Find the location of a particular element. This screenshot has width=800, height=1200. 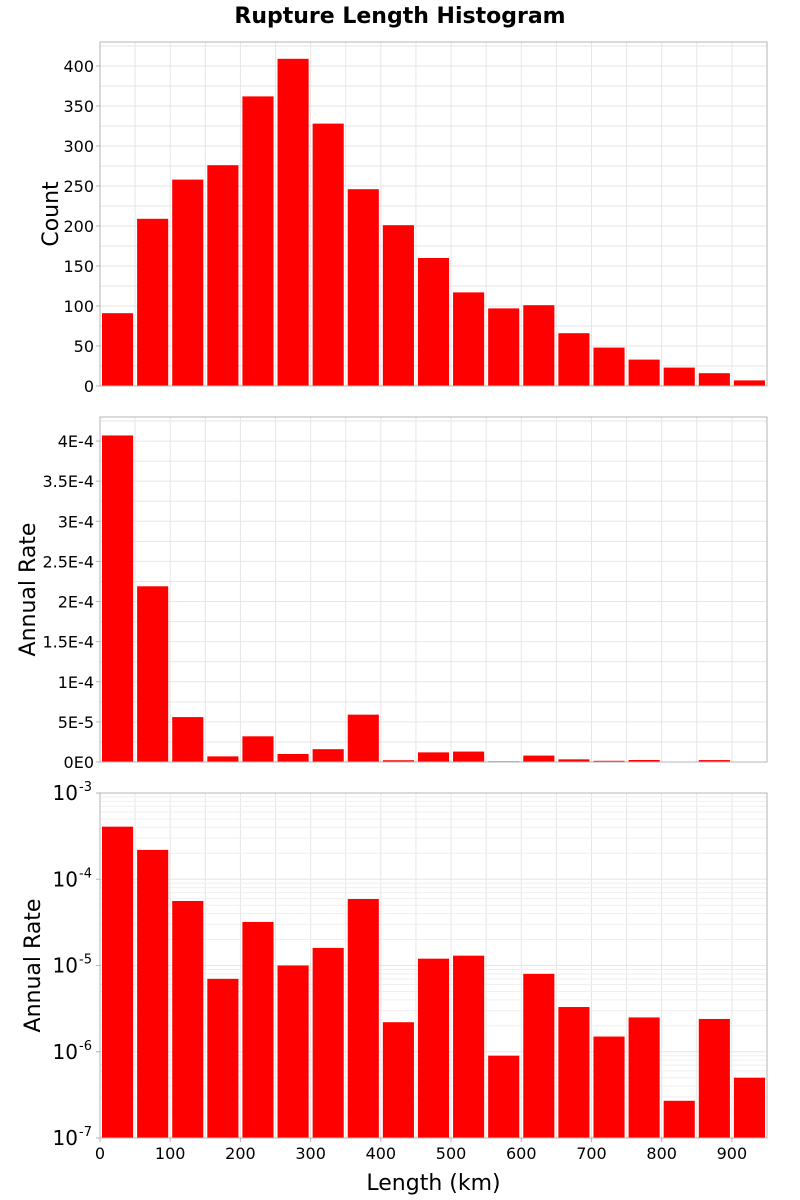

y-tick-label: 1E-4 is located at coordinates (76, 682).